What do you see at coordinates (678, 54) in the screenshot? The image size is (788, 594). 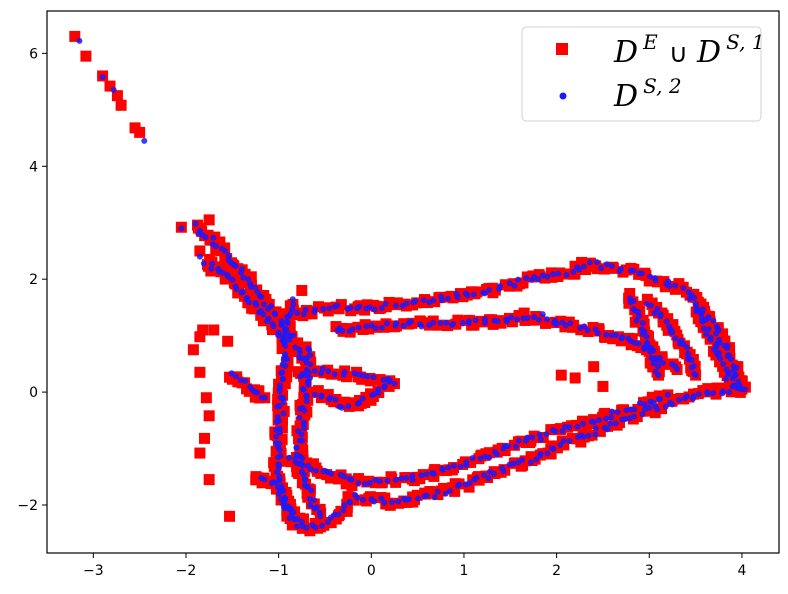 I see `legend-entry-0-op: ∪` at bounding box center [678, 54].